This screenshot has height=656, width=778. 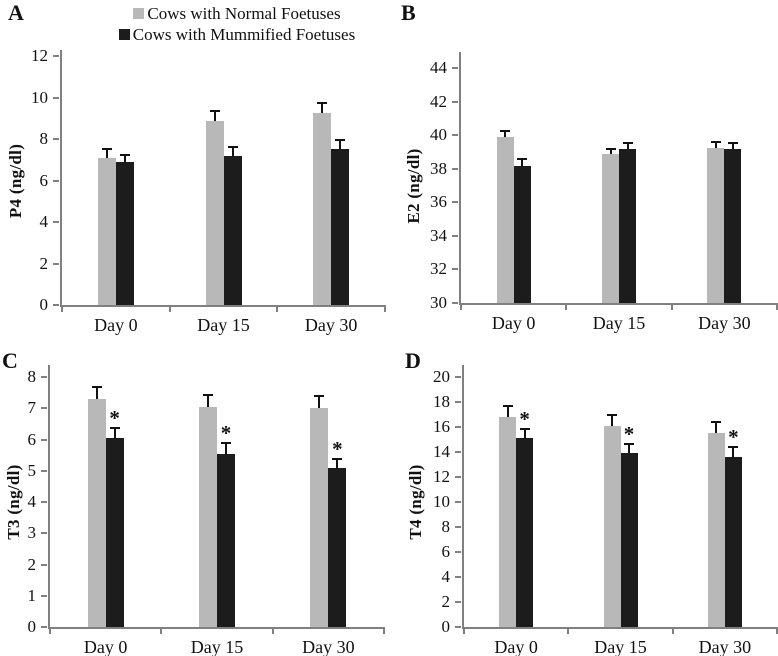 What do you see at coordinates (438, 302) in the screenshot?
I see `y-tick-label: 30` at bounding box center [438, 302].